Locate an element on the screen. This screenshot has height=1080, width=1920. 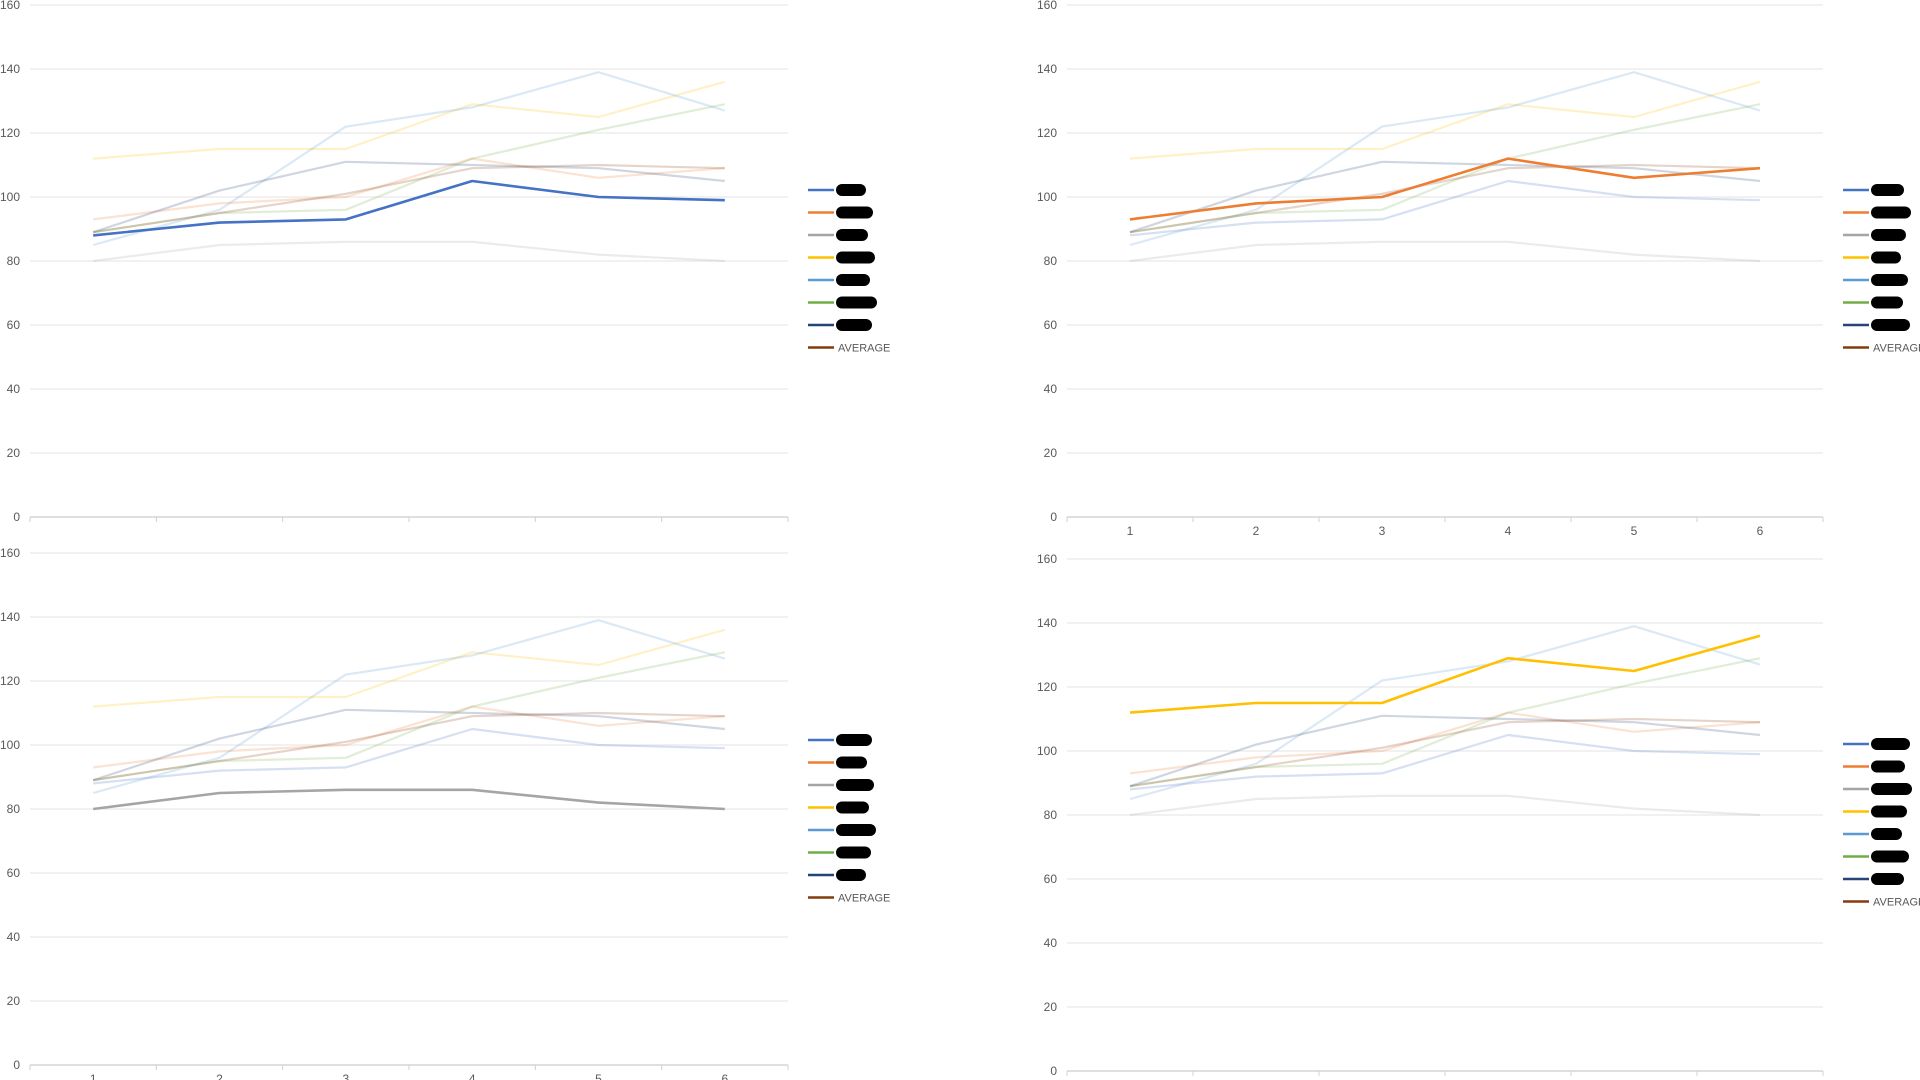
series-line-3-highlighted is located at coordinates (409, 799).